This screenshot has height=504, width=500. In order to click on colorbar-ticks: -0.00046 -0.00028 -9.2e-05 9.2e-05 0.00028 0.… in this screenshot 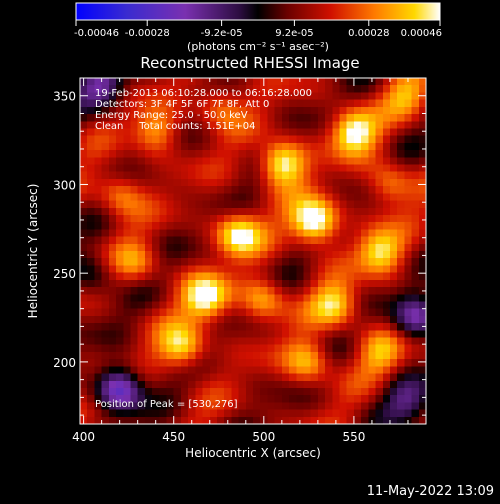, I will do `click(258, 29)`.